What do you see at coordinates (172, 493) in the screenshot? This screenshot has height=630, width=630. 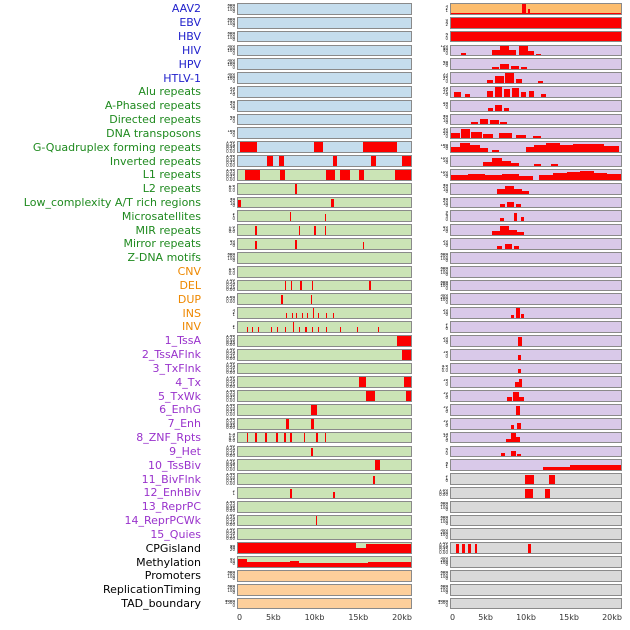 I see `track-label: 12_EnhBiv` at bounding box center [172, 493].